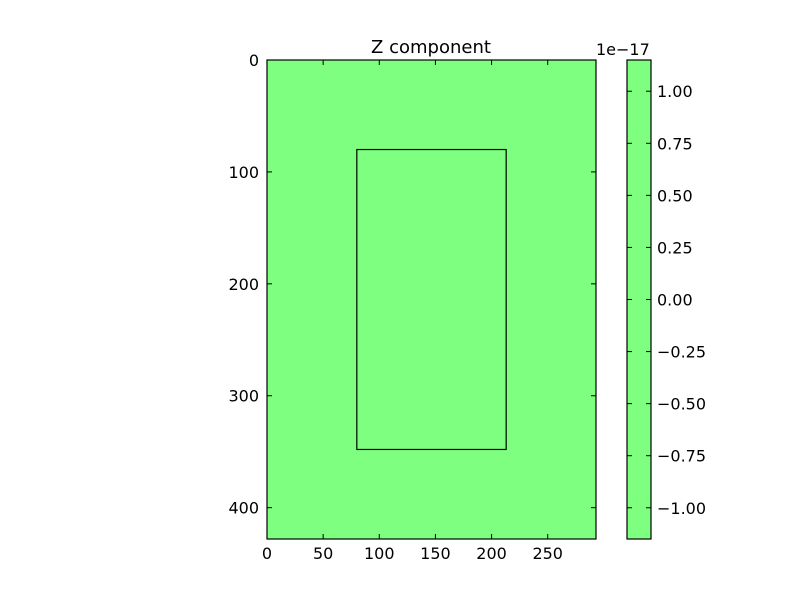 This screenshot has width=800, height=604. Describe the element at coordinates (435, 553) in the screenshot. I see `x-tick-label: 150` at that location.